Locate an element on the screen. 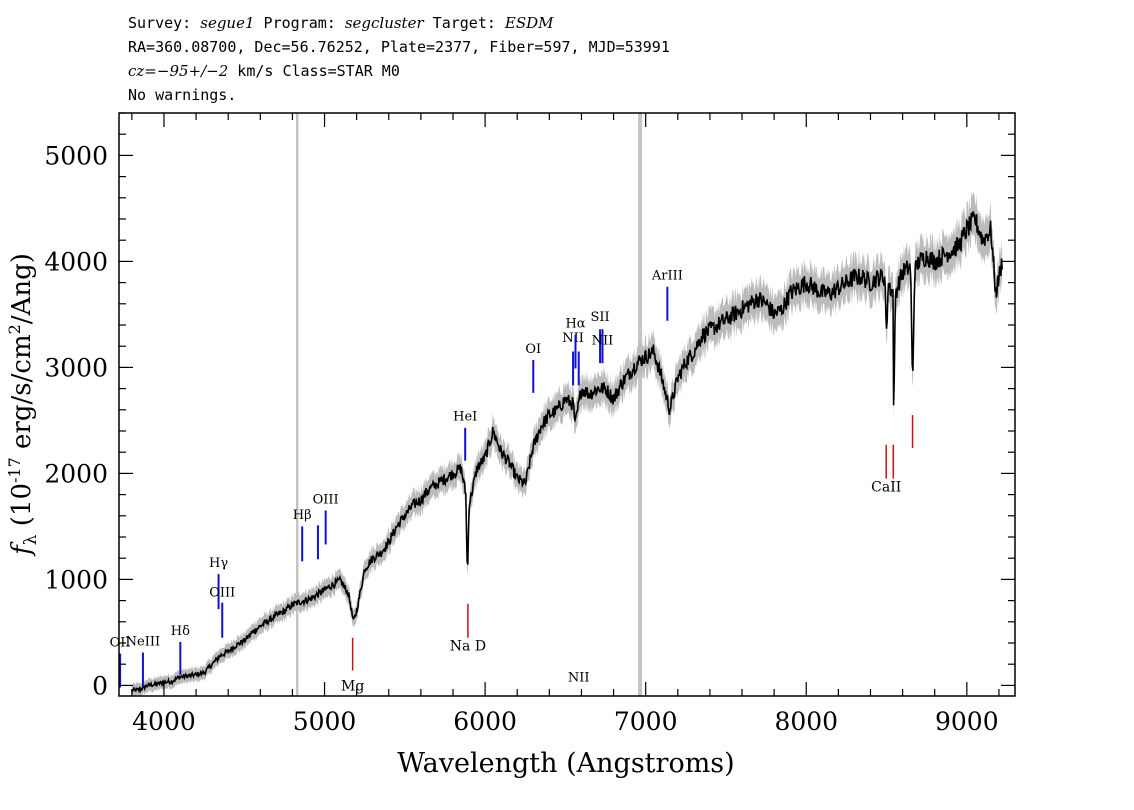 The width and height of the screenshot is (1134, 810). header-redshift-line: cz=−95+/−2 km/s Class=STAR M0 is located at coordinates (264, 71).